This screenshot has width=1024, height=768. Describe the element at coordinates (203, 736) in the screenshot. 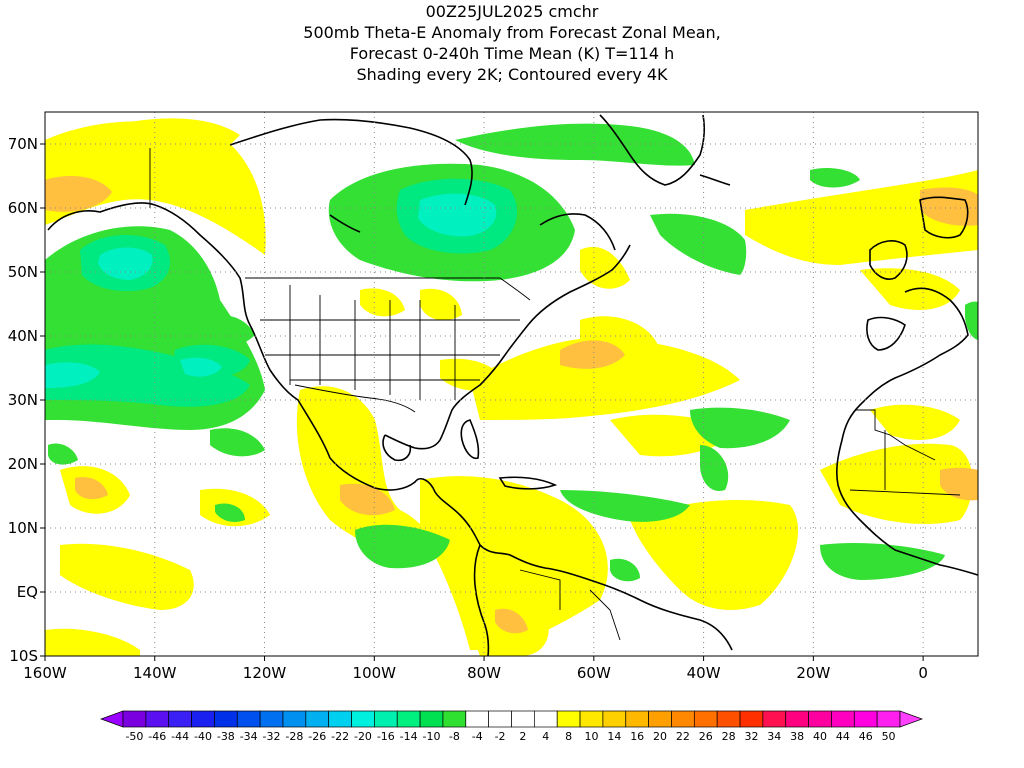

I see `colorbar-label: -40` at that location.